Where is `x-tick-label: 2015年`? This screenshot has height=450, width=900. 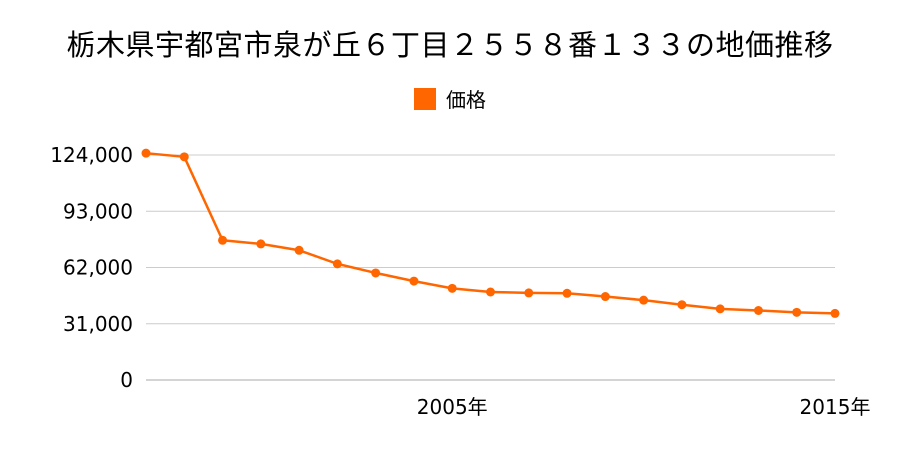
x-tick-label: 2015年 is located at coordinates (835, 407).